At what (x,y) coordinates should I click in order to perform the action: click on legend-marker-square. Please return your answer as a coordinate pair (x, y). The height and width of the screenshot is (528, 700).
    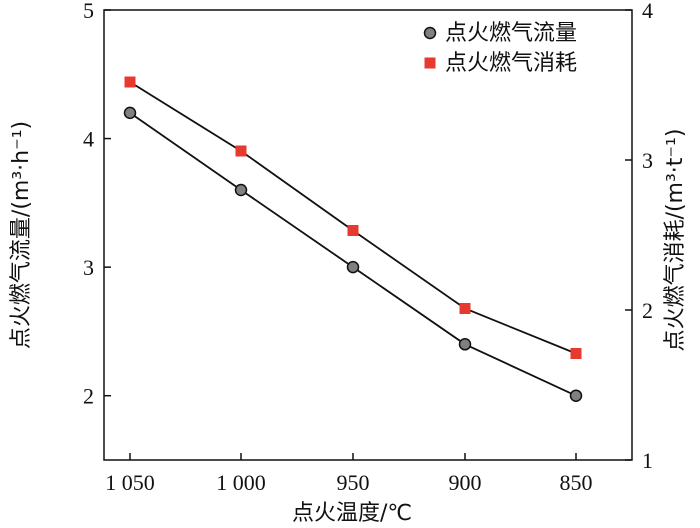
    Looking at the image, I should click on (430, 63).